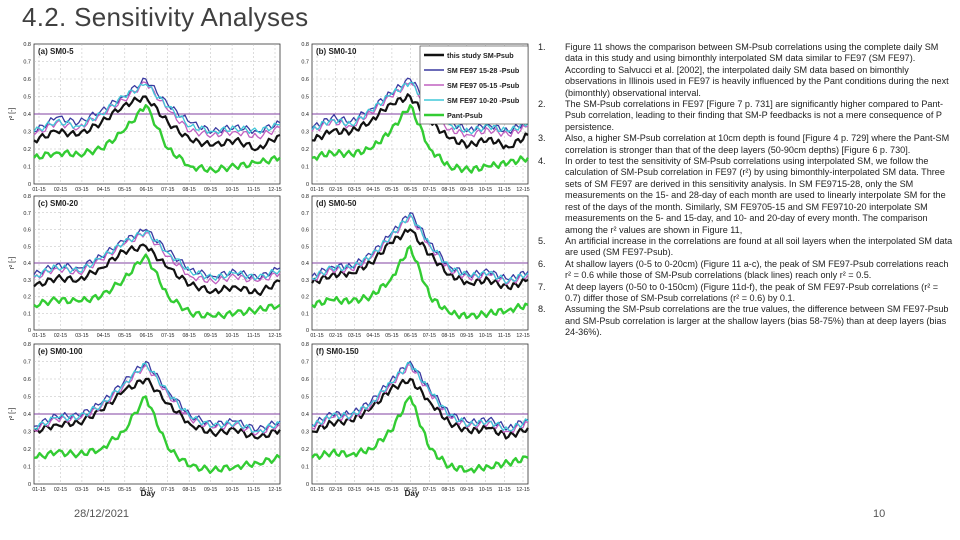  I want to click on page-number: 10, so click(879, 514).